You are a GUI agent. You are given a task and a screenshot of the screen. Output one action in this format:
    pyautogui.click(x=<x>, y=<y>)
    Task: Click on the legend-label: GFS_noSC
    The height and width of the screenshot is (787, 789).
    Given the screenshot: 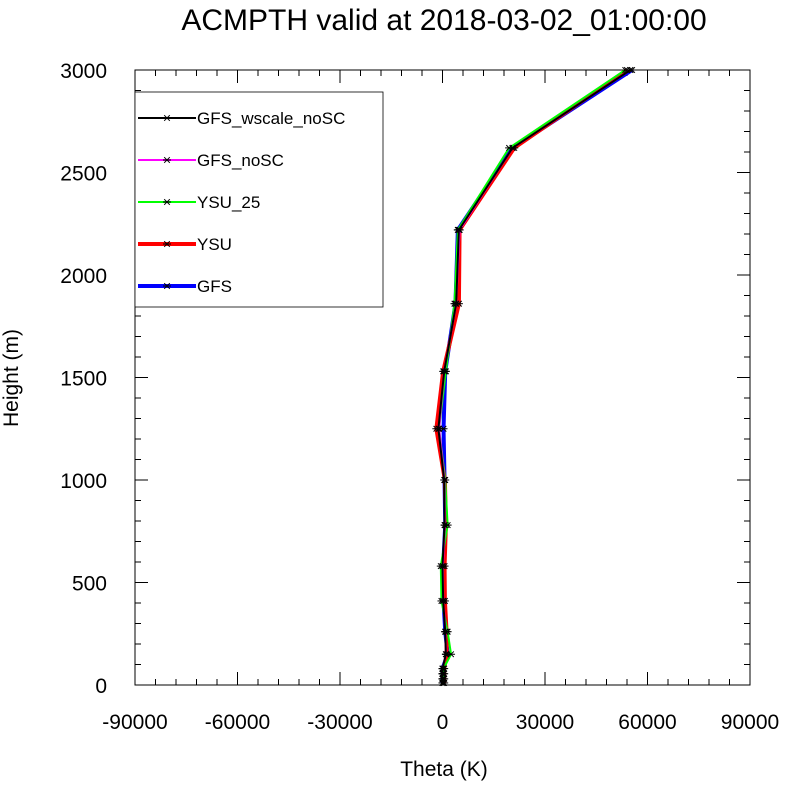 What is the action you would take?
    pyautogui.click(x=240, y=160)
    